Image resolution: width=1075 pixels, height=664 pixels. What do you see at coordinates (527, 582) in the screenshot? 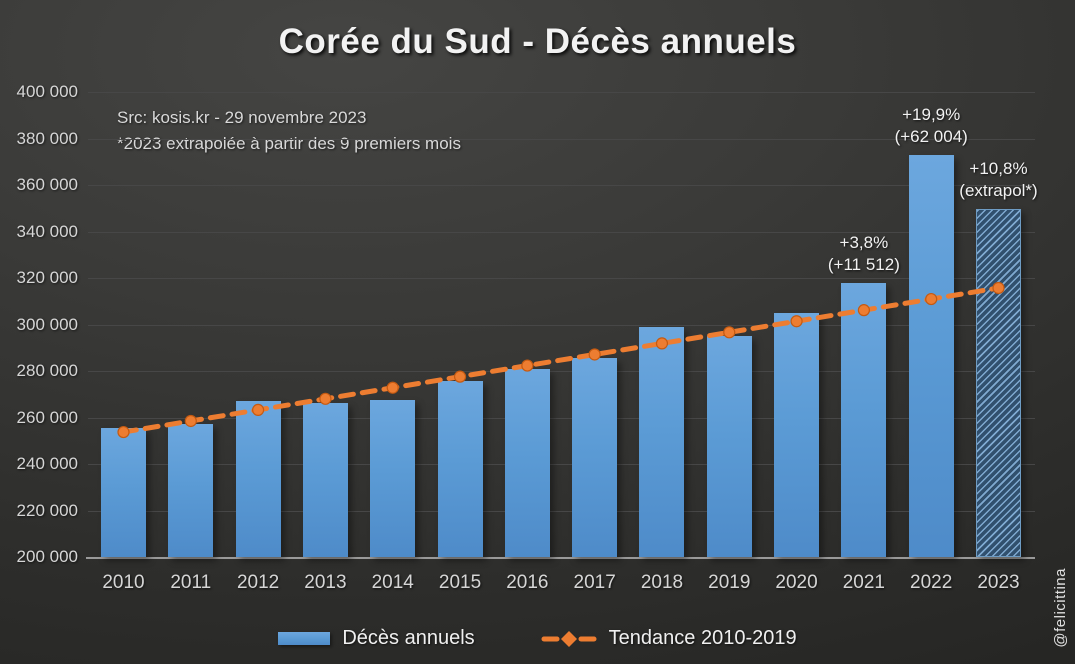
I see `x-axis-label-2016: 2016` at bounding box center [527, 582].